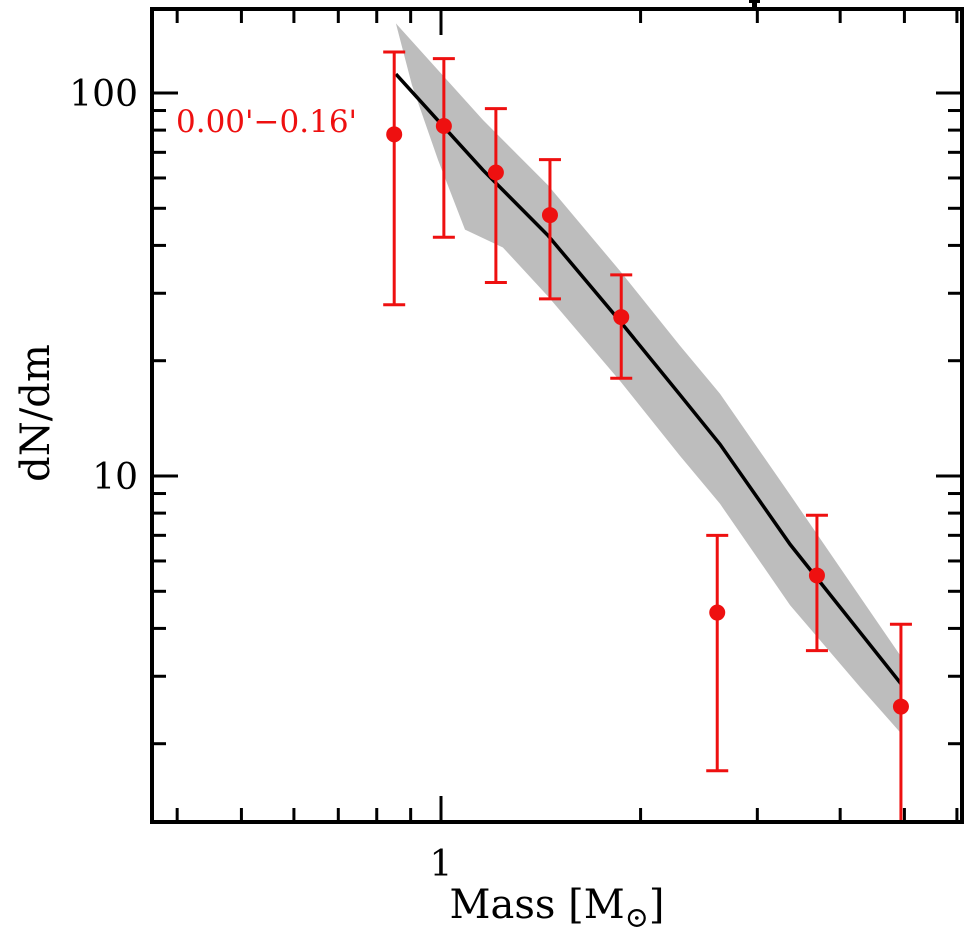  What do you see at coordinates (103, 94) in the screenshot?
I see `y-tick-label: 100` at bounding box center [103, 94].